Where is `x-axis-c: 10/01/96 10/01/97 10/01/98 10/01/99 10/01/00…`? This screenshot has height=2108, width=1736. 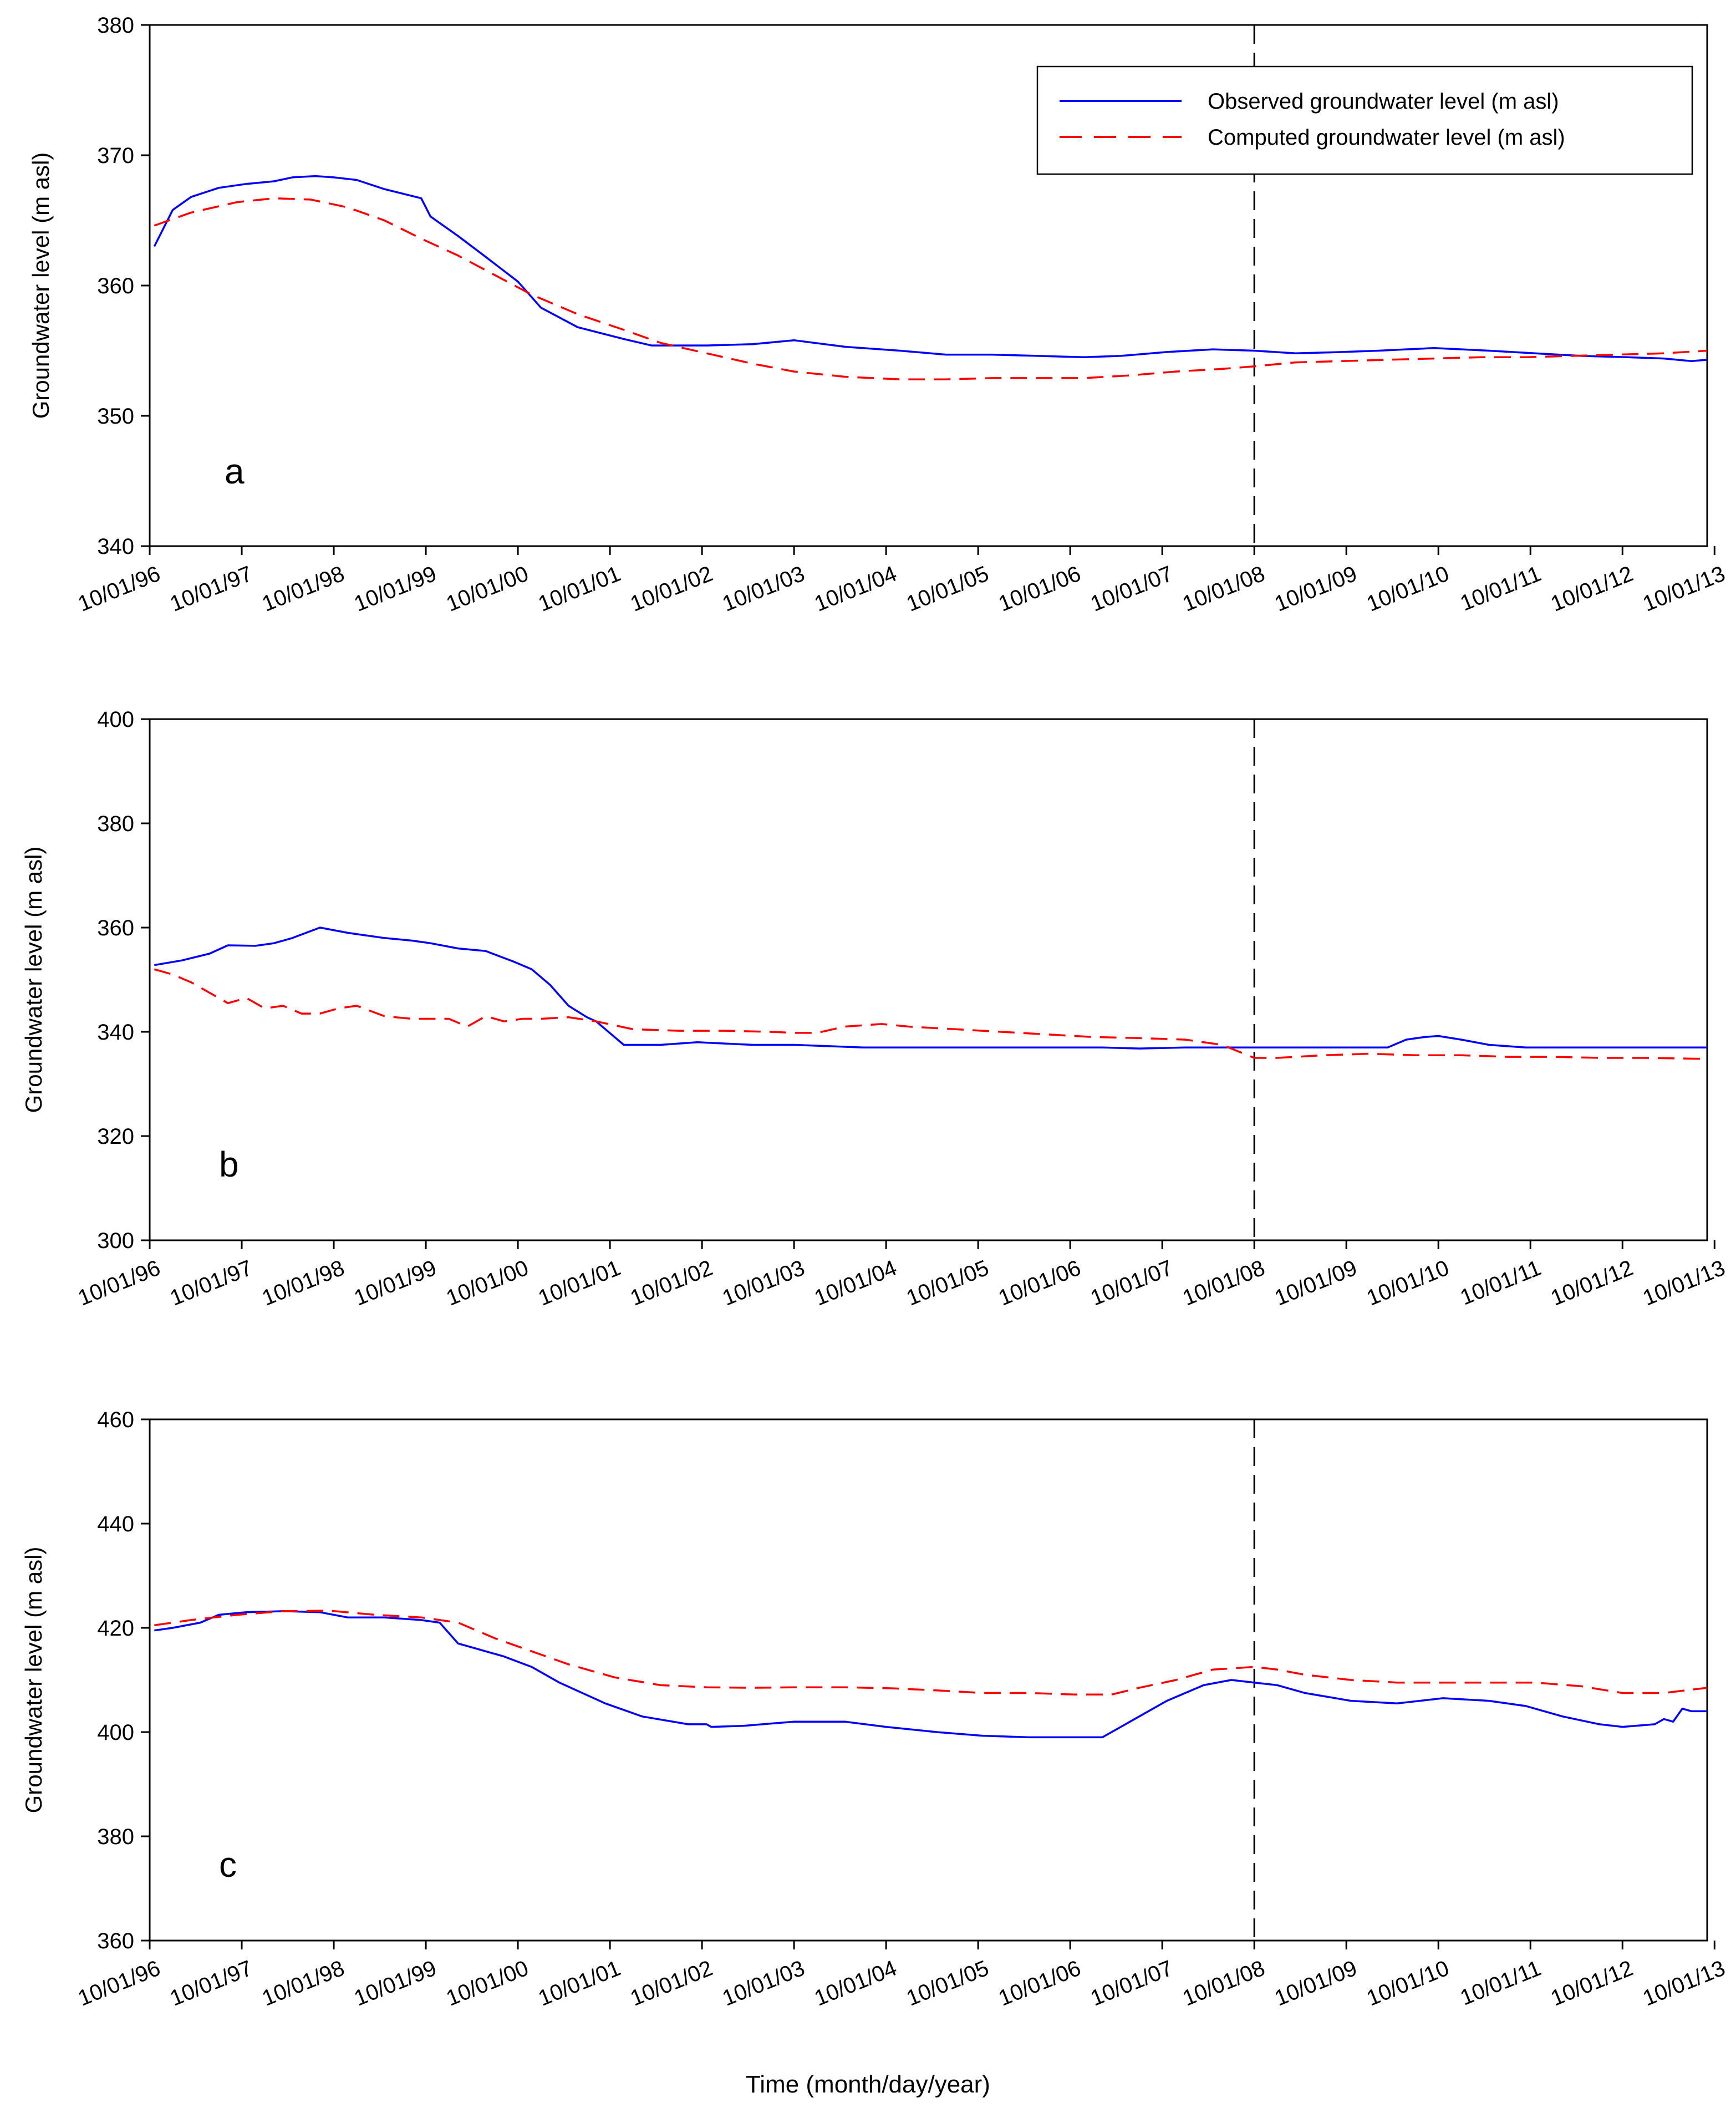 x-axis-c: 10/01/96 10/01/97 10/01/98 10/01/99 10/01/00… is located at coordinates (902, 1976).